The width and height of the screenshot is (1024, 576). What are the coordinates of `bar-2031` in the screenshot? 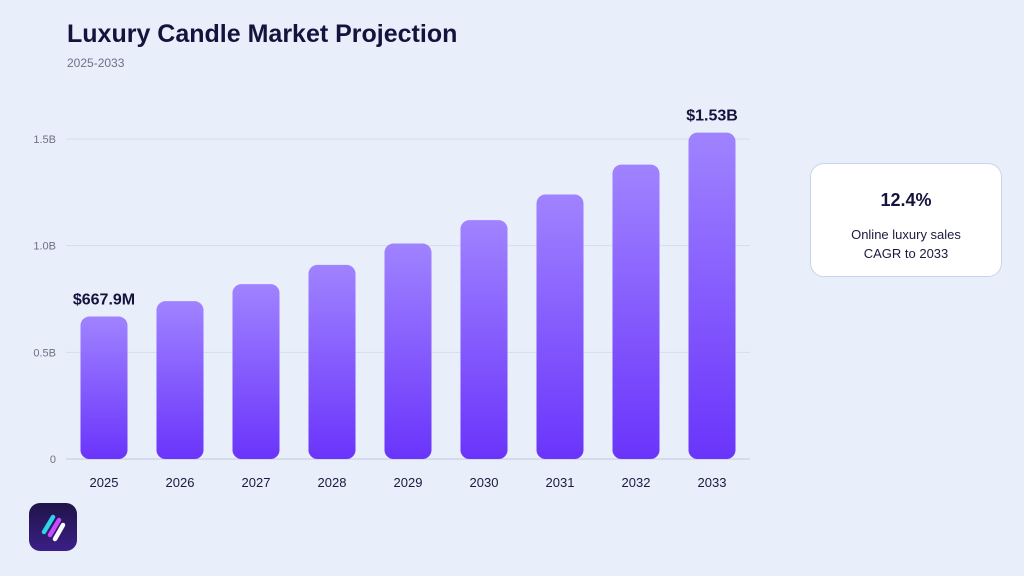 It's located at (560, 326).